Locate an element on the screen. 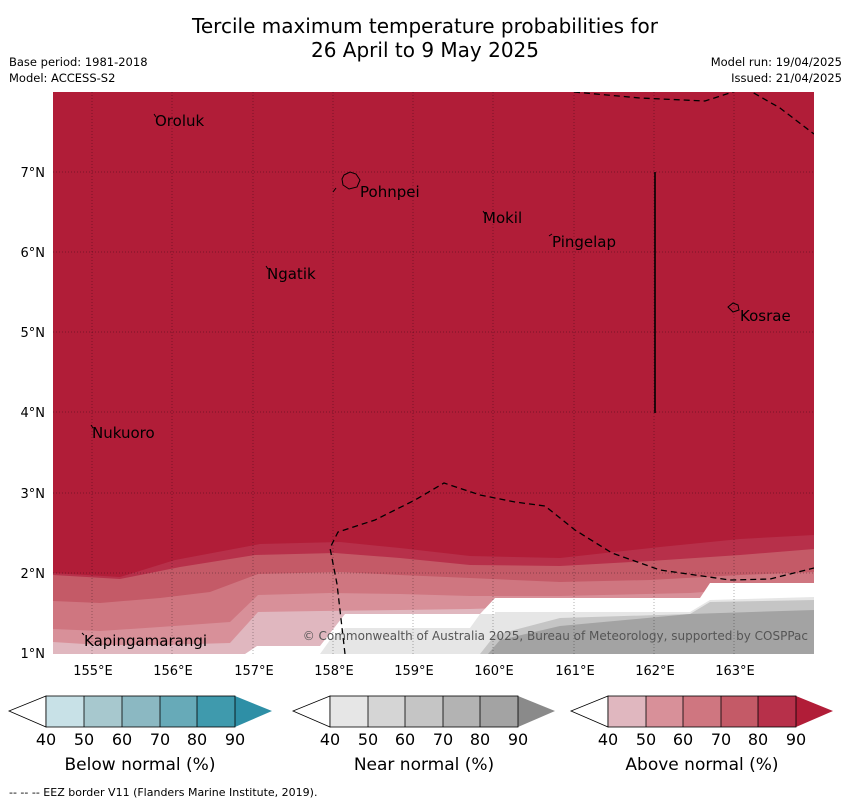 This screenshot has height=804, width=850. lat-label: 4°N is located at coordinates (33, 413).